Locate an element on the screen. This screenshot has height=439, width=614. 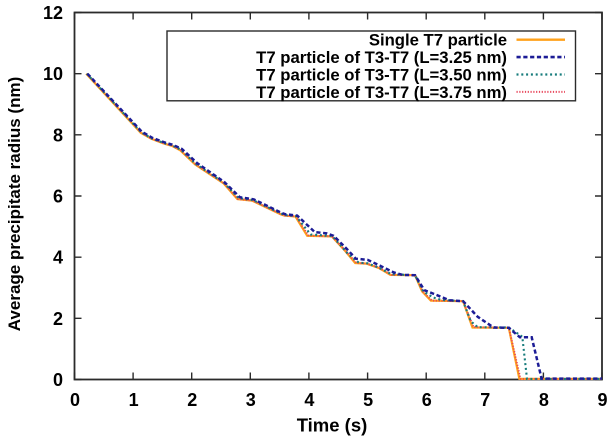
svg-text:T7 particle of T3-T7 (L=3.25 n: T7 particle of T3-T7 (L=3.25 nm) is located at coordinates (381, 57).